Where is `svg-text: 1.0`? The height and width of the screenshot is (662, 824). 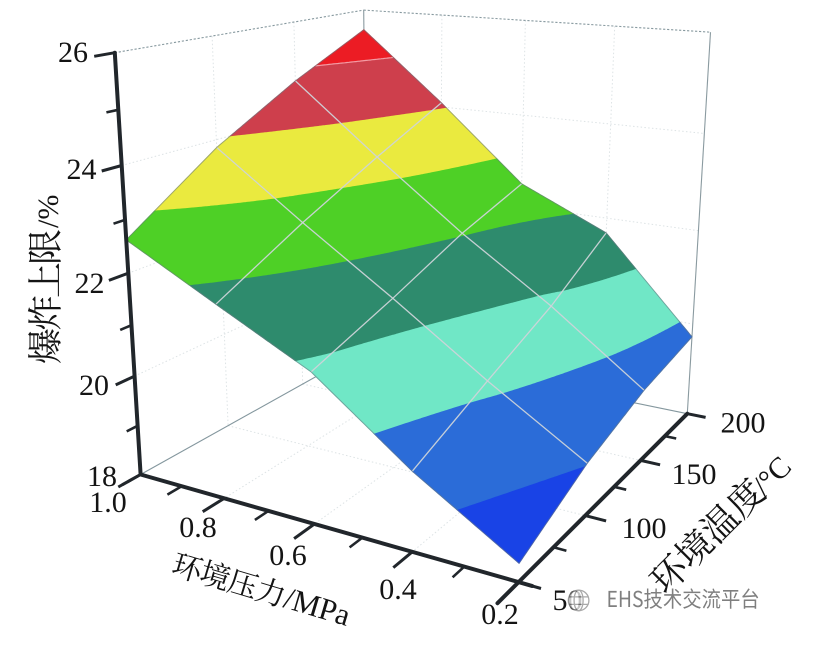
svg-text: 1.0 is located at coordinates (108, 502).